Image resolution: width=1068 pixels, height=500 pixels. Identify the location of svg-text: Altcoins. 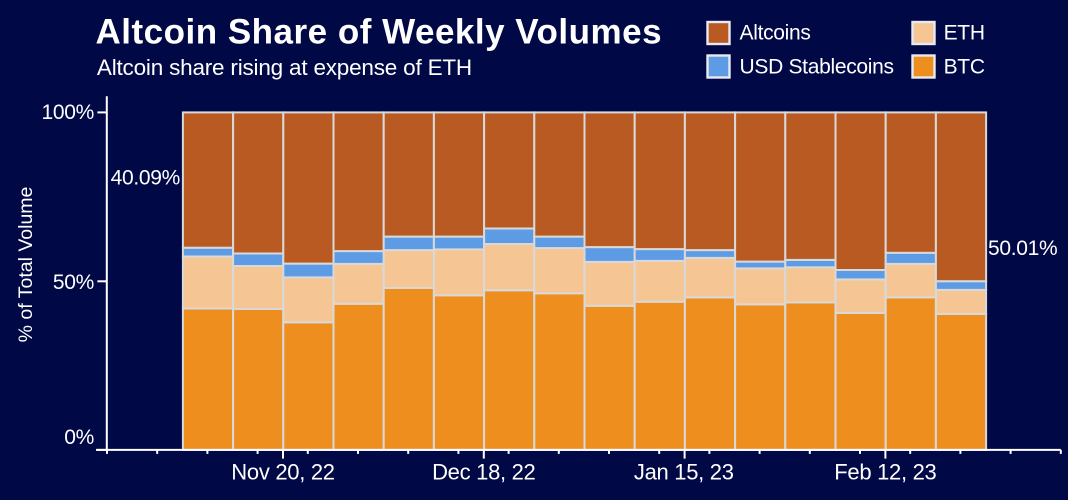
(775, 33).